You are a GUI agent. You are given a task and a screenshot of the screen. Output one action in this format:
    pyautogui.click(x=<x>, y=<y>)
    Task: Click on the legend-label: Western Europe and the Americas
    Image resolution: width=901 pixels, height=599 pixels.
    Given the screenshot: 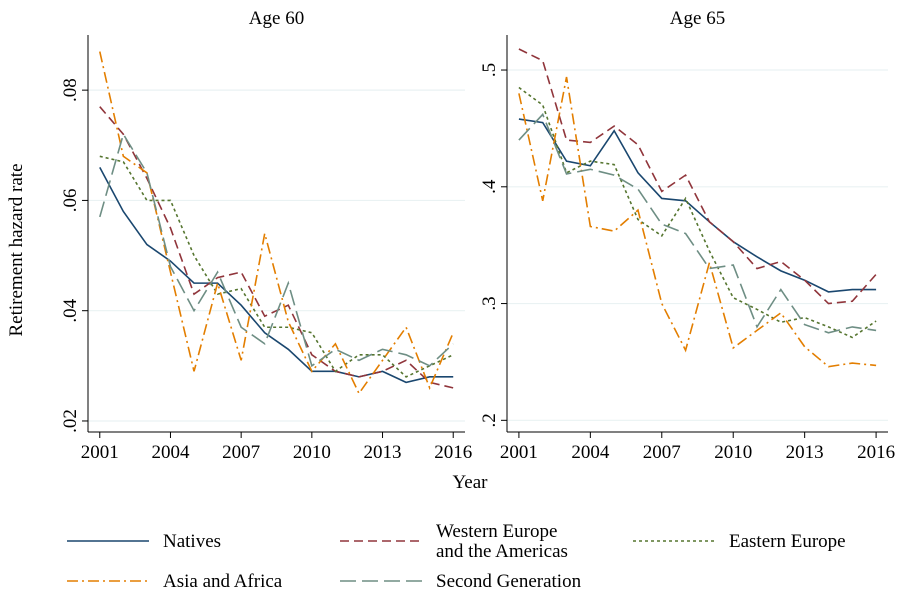 What is the action you would take?
    pyautogui.click(x=502, y=541)
    